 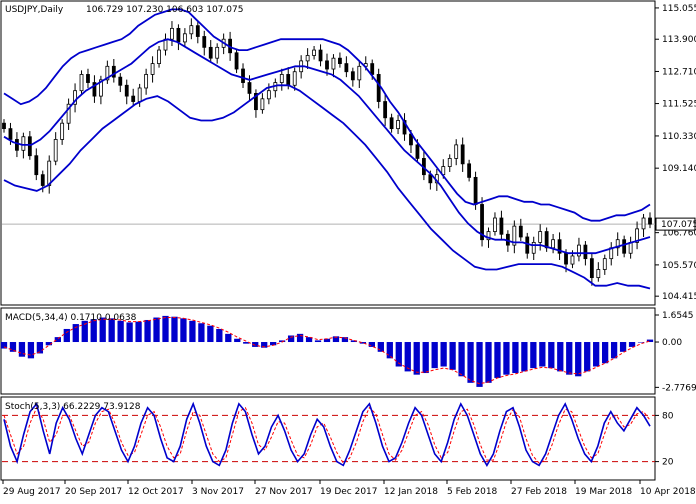 What do you see at coordinates (678, 225) in the screenshot?
I see `current-price-label: 107.075` at bounding box center [678, 225].